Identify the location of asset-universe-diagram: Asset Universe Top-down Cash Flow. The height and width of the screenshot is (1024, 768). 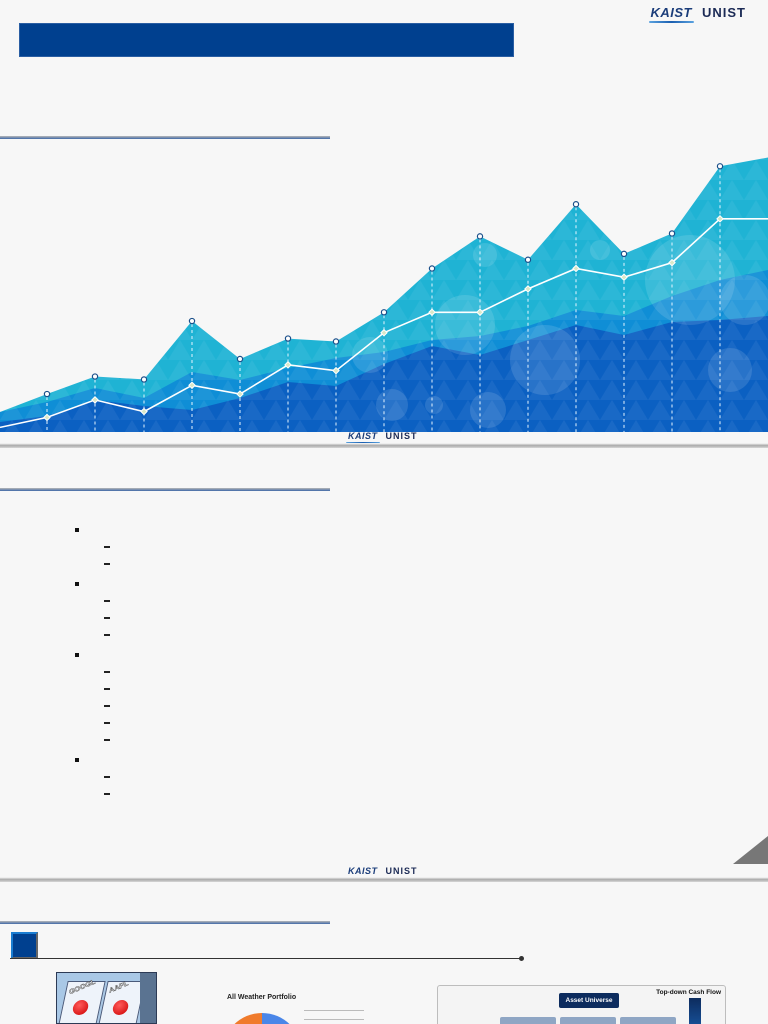
(581, 1004).